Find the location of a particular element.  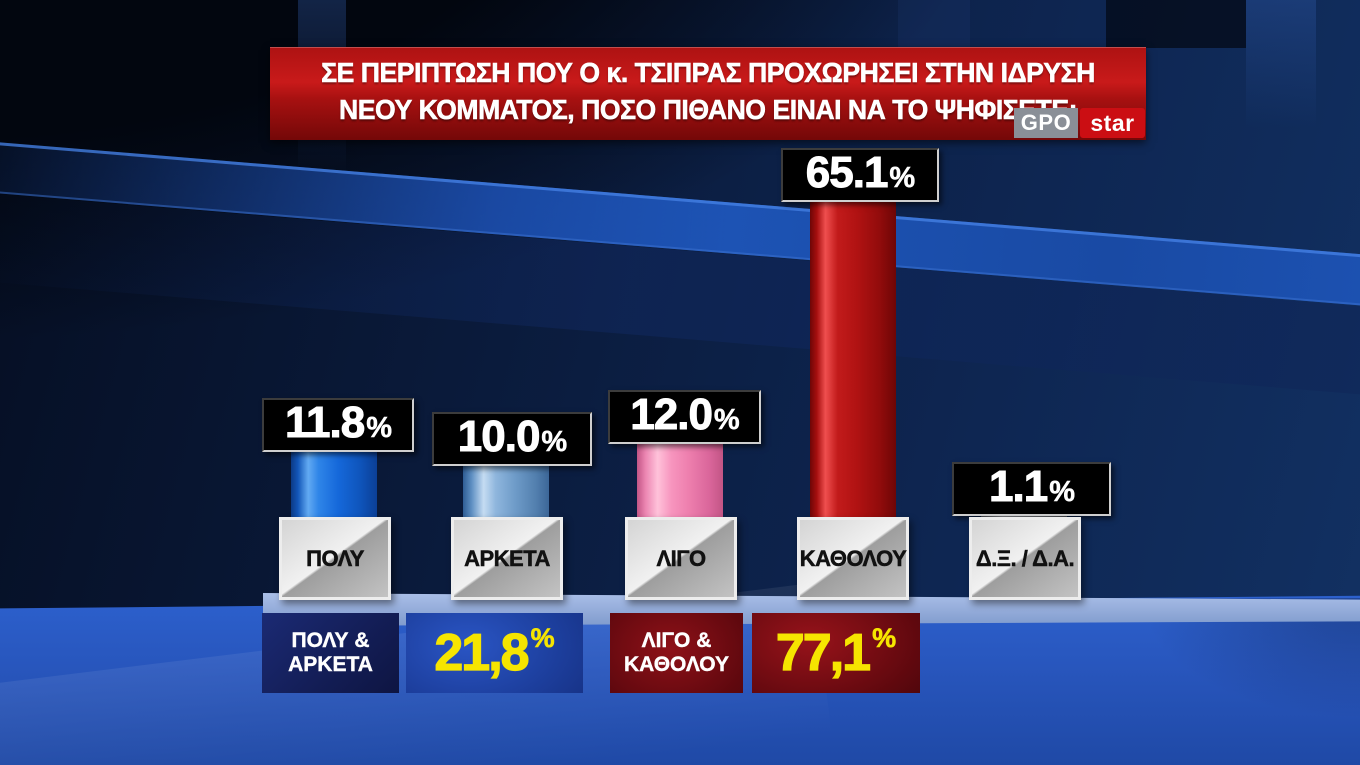

value-label-ligo: 12.0% is located at coordinates (684, 417).